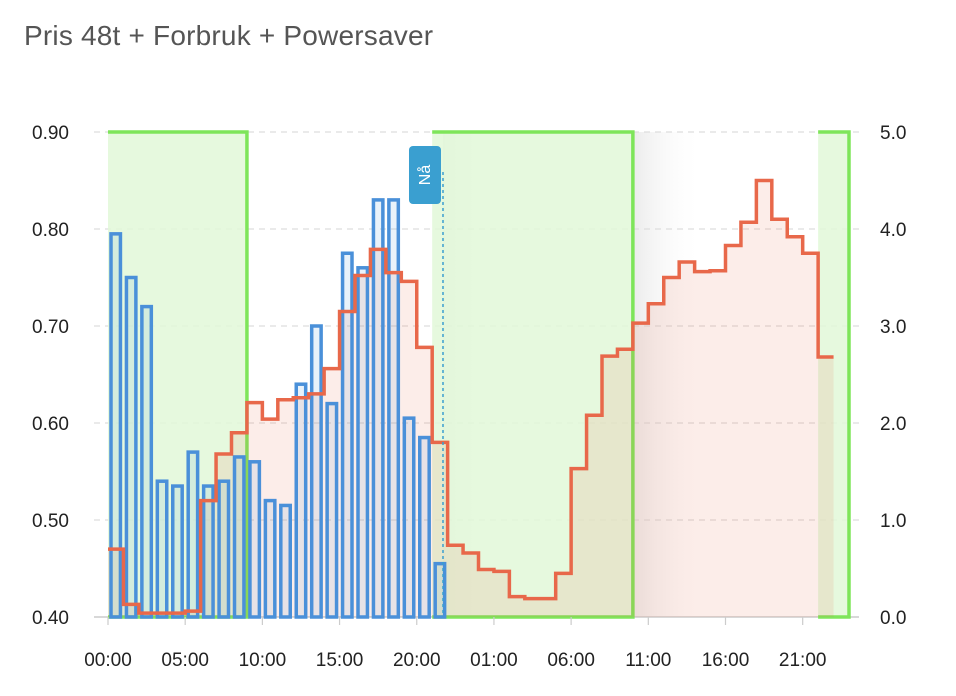 This screenshot has width=956, height=696. Describe the element at coordinates (417, 660) in the screenshot. I see `x-tick-label: 20:00` at that location.